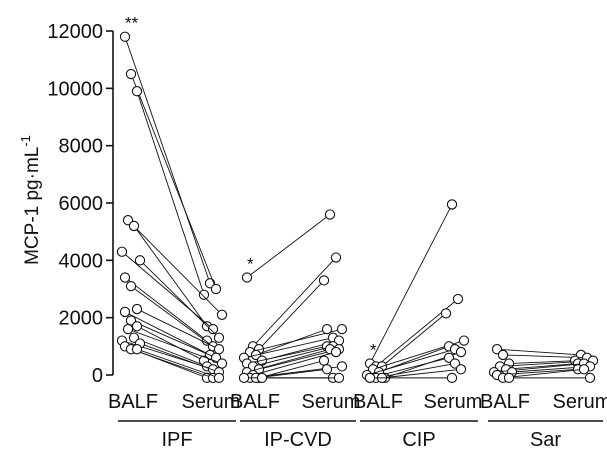  I want to click on y-tick-label: 12000, so click(75, 32).